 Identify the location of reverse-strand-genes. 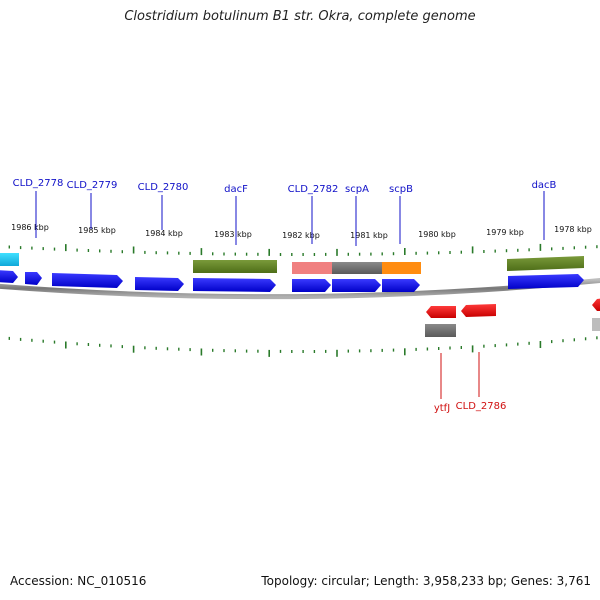
(513, 308).